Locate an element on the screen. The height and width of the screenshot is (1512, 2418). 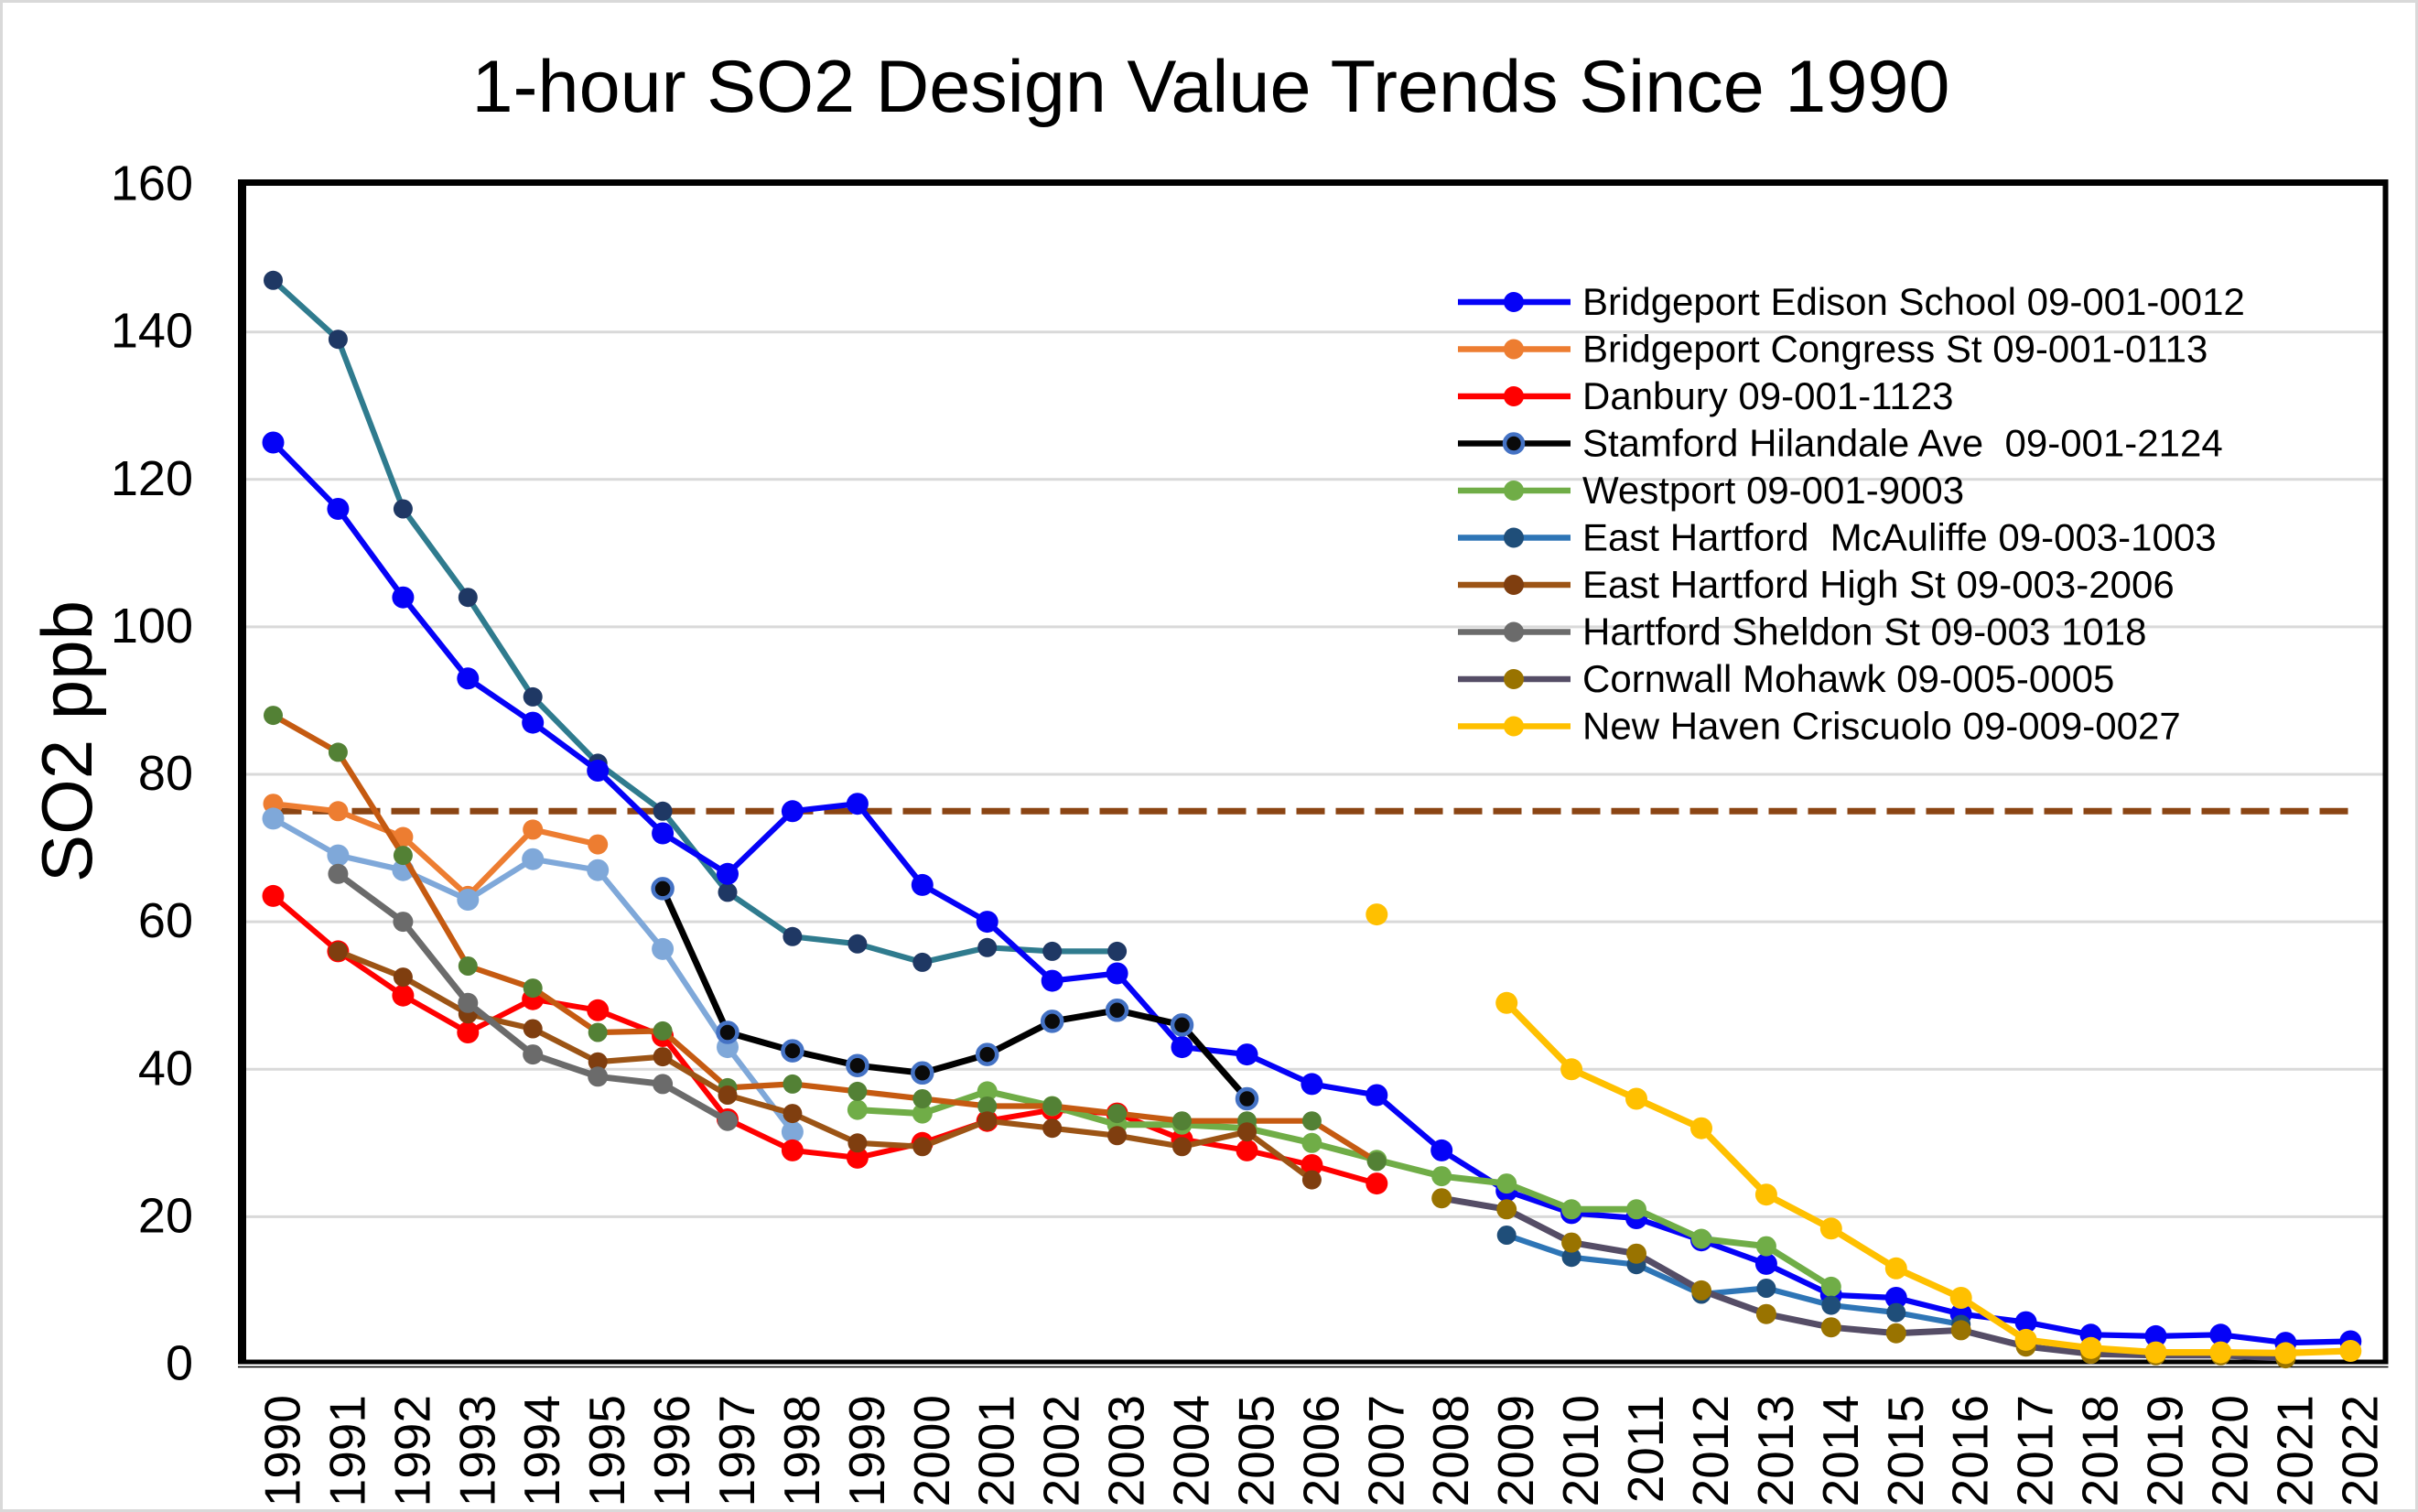
svg-text: 2000 is located at coordinates (931, 1451).